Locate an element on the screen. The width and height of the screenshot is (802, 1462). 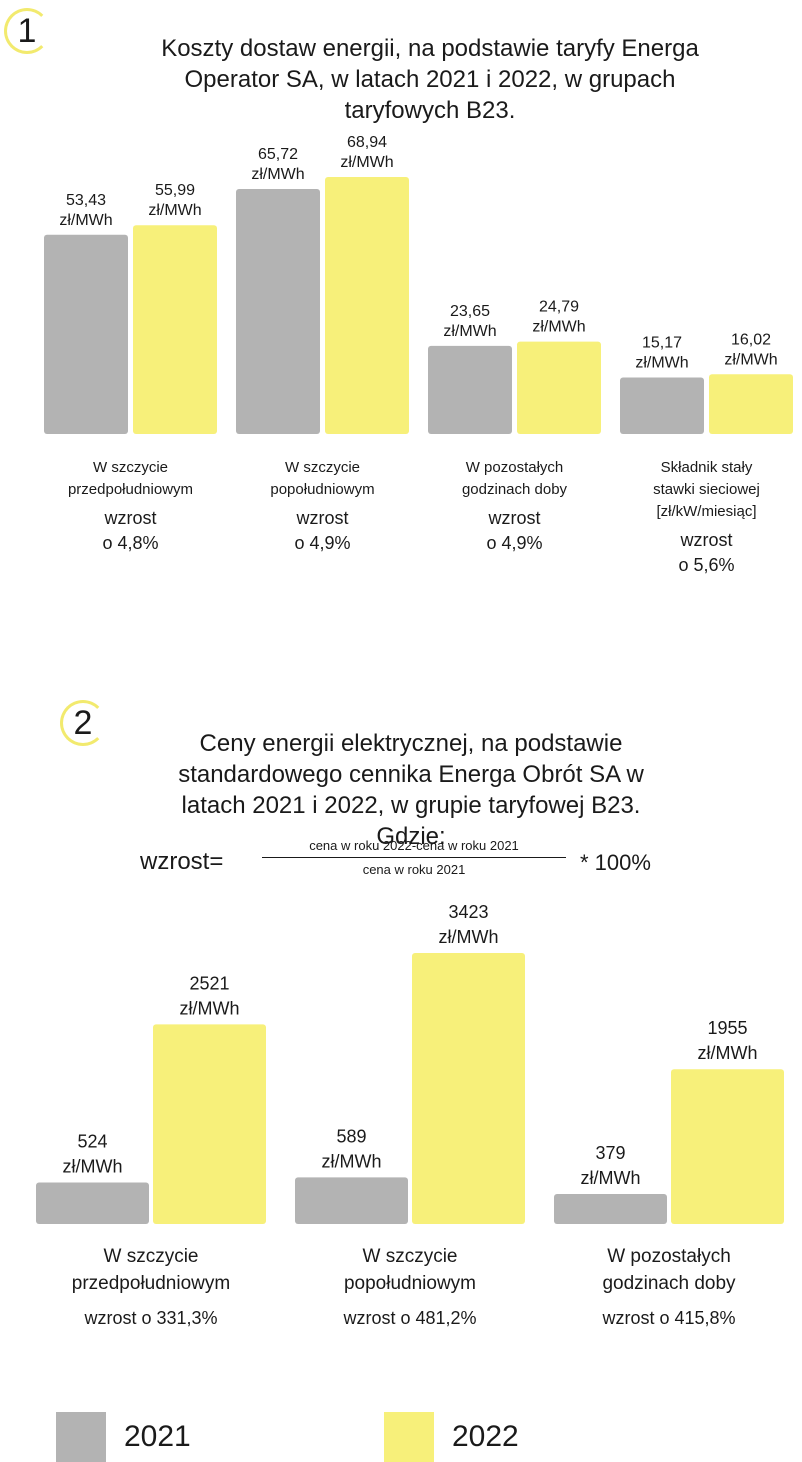
data-label-unit-2021-4: zł/MWh is located at coordinates (661, 362).